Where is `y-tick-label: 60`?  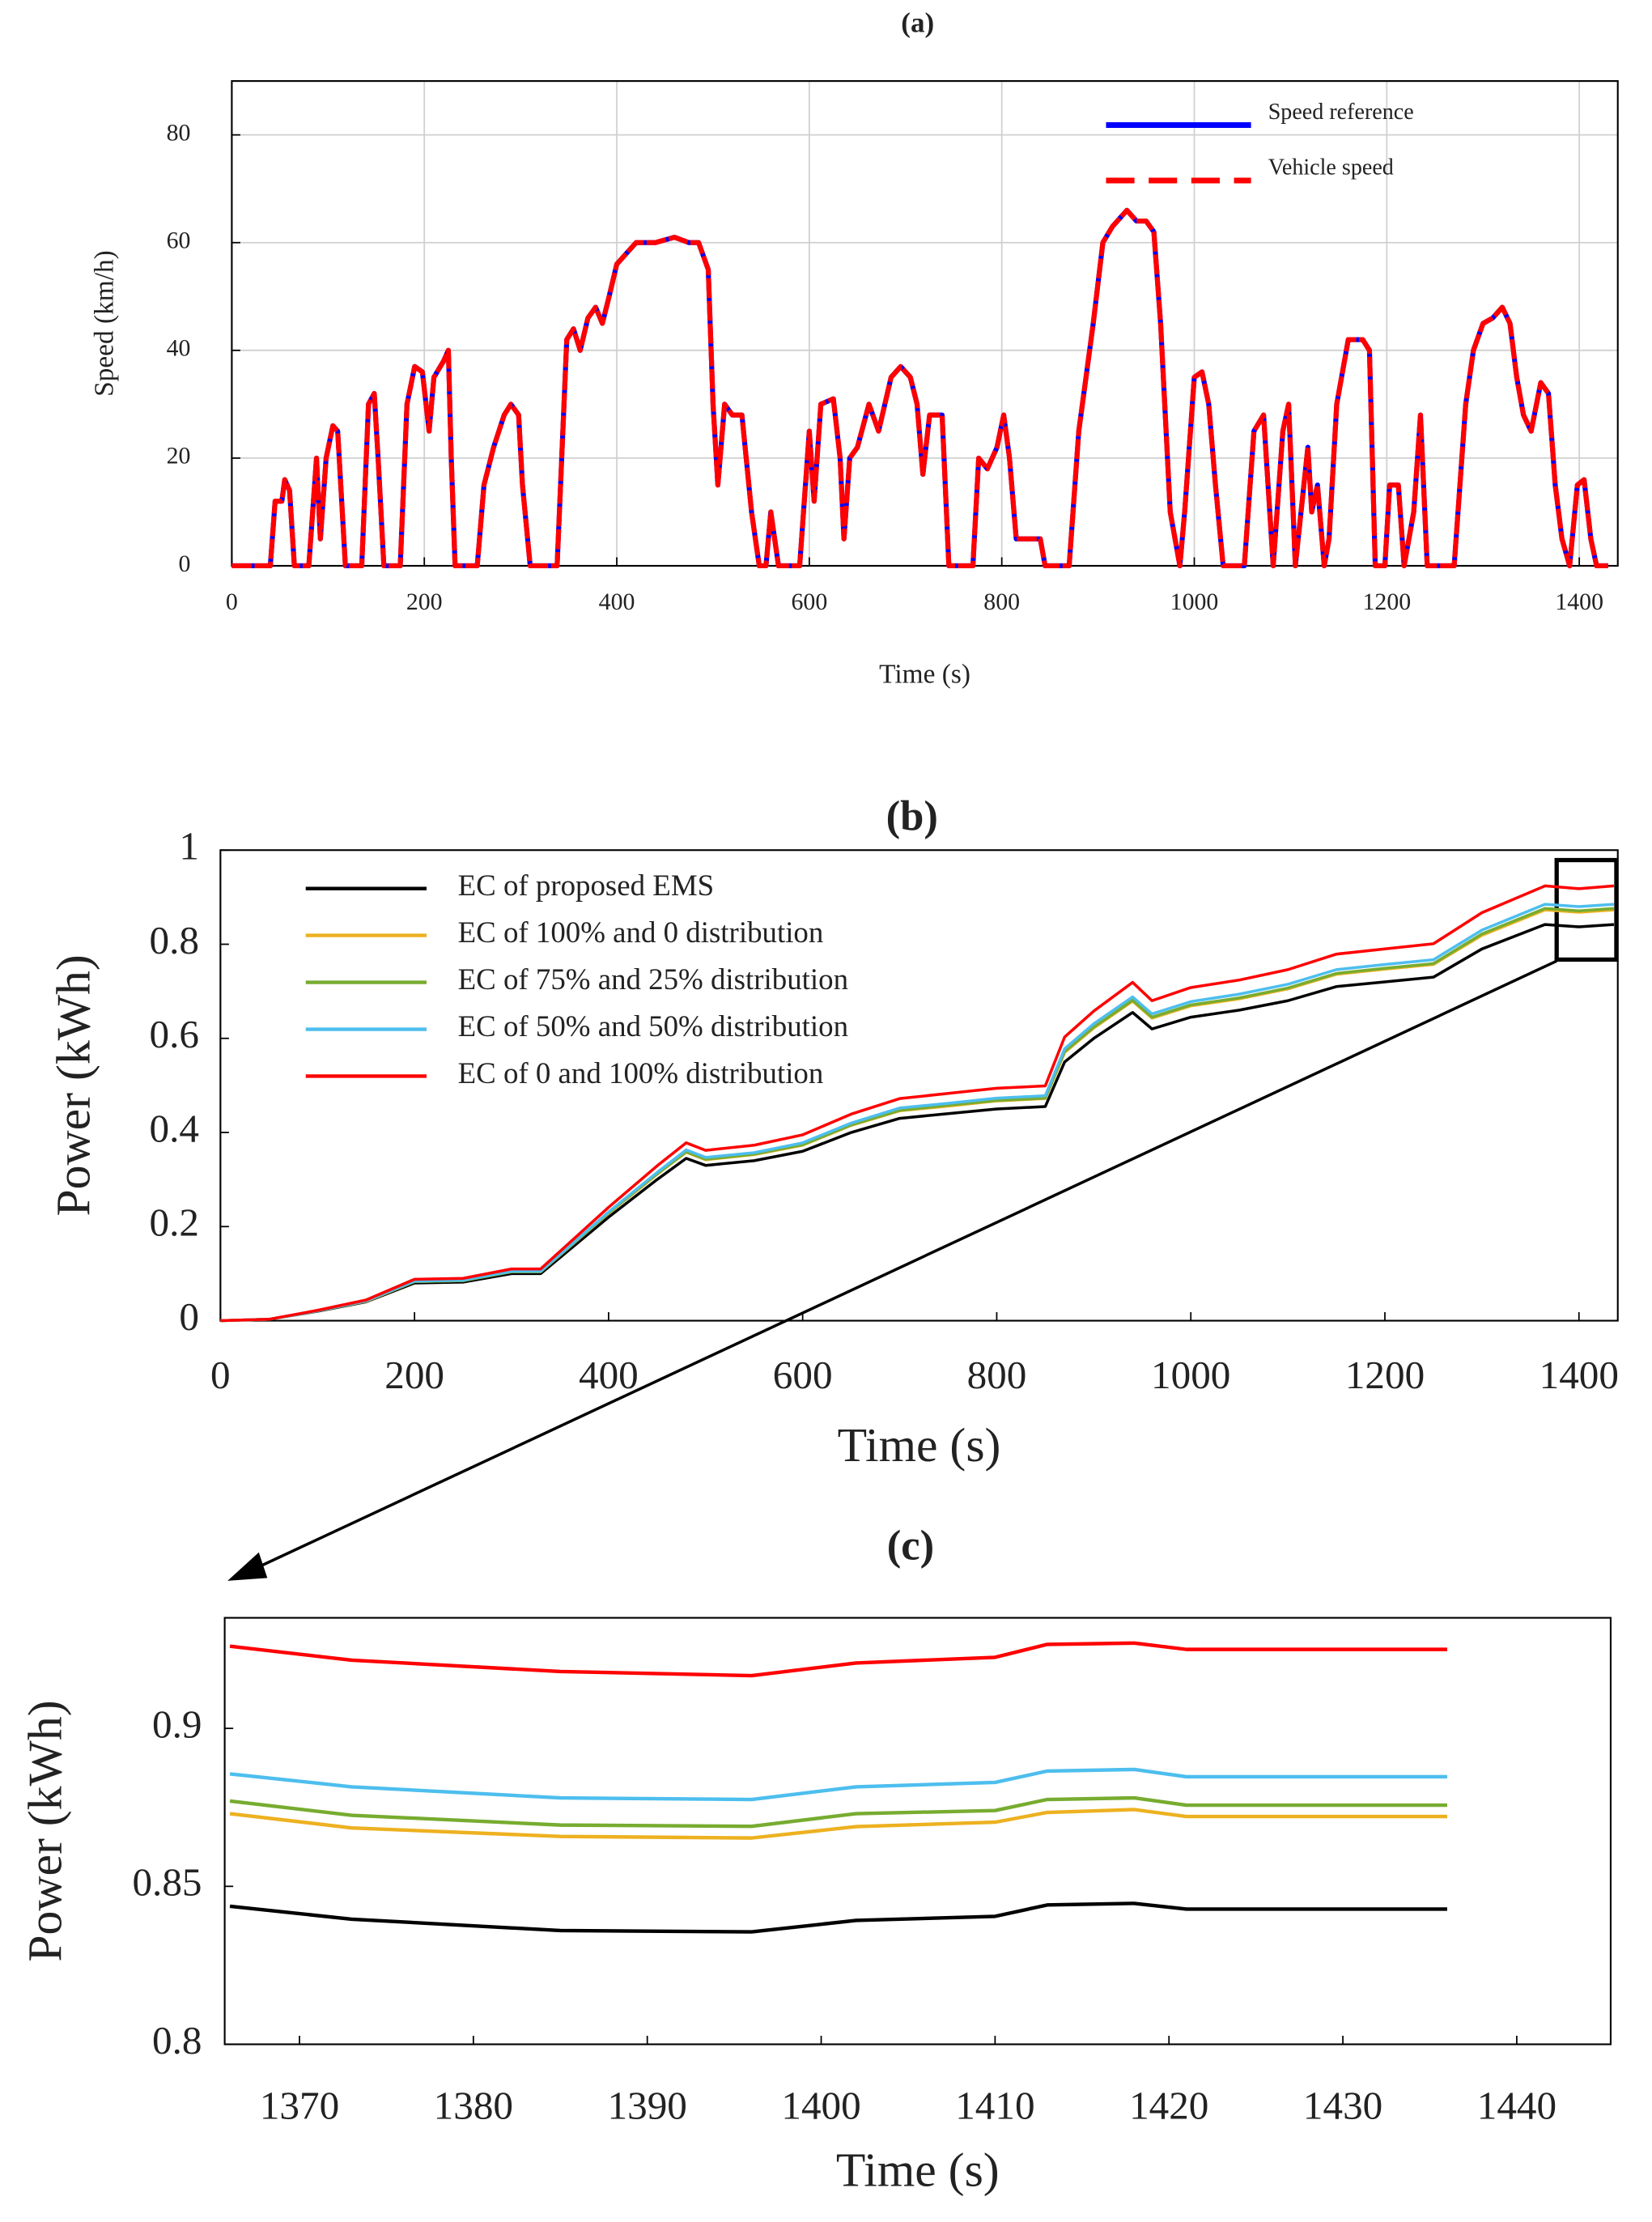
y-tick-label: 60 is located at coordinates (179, 240).